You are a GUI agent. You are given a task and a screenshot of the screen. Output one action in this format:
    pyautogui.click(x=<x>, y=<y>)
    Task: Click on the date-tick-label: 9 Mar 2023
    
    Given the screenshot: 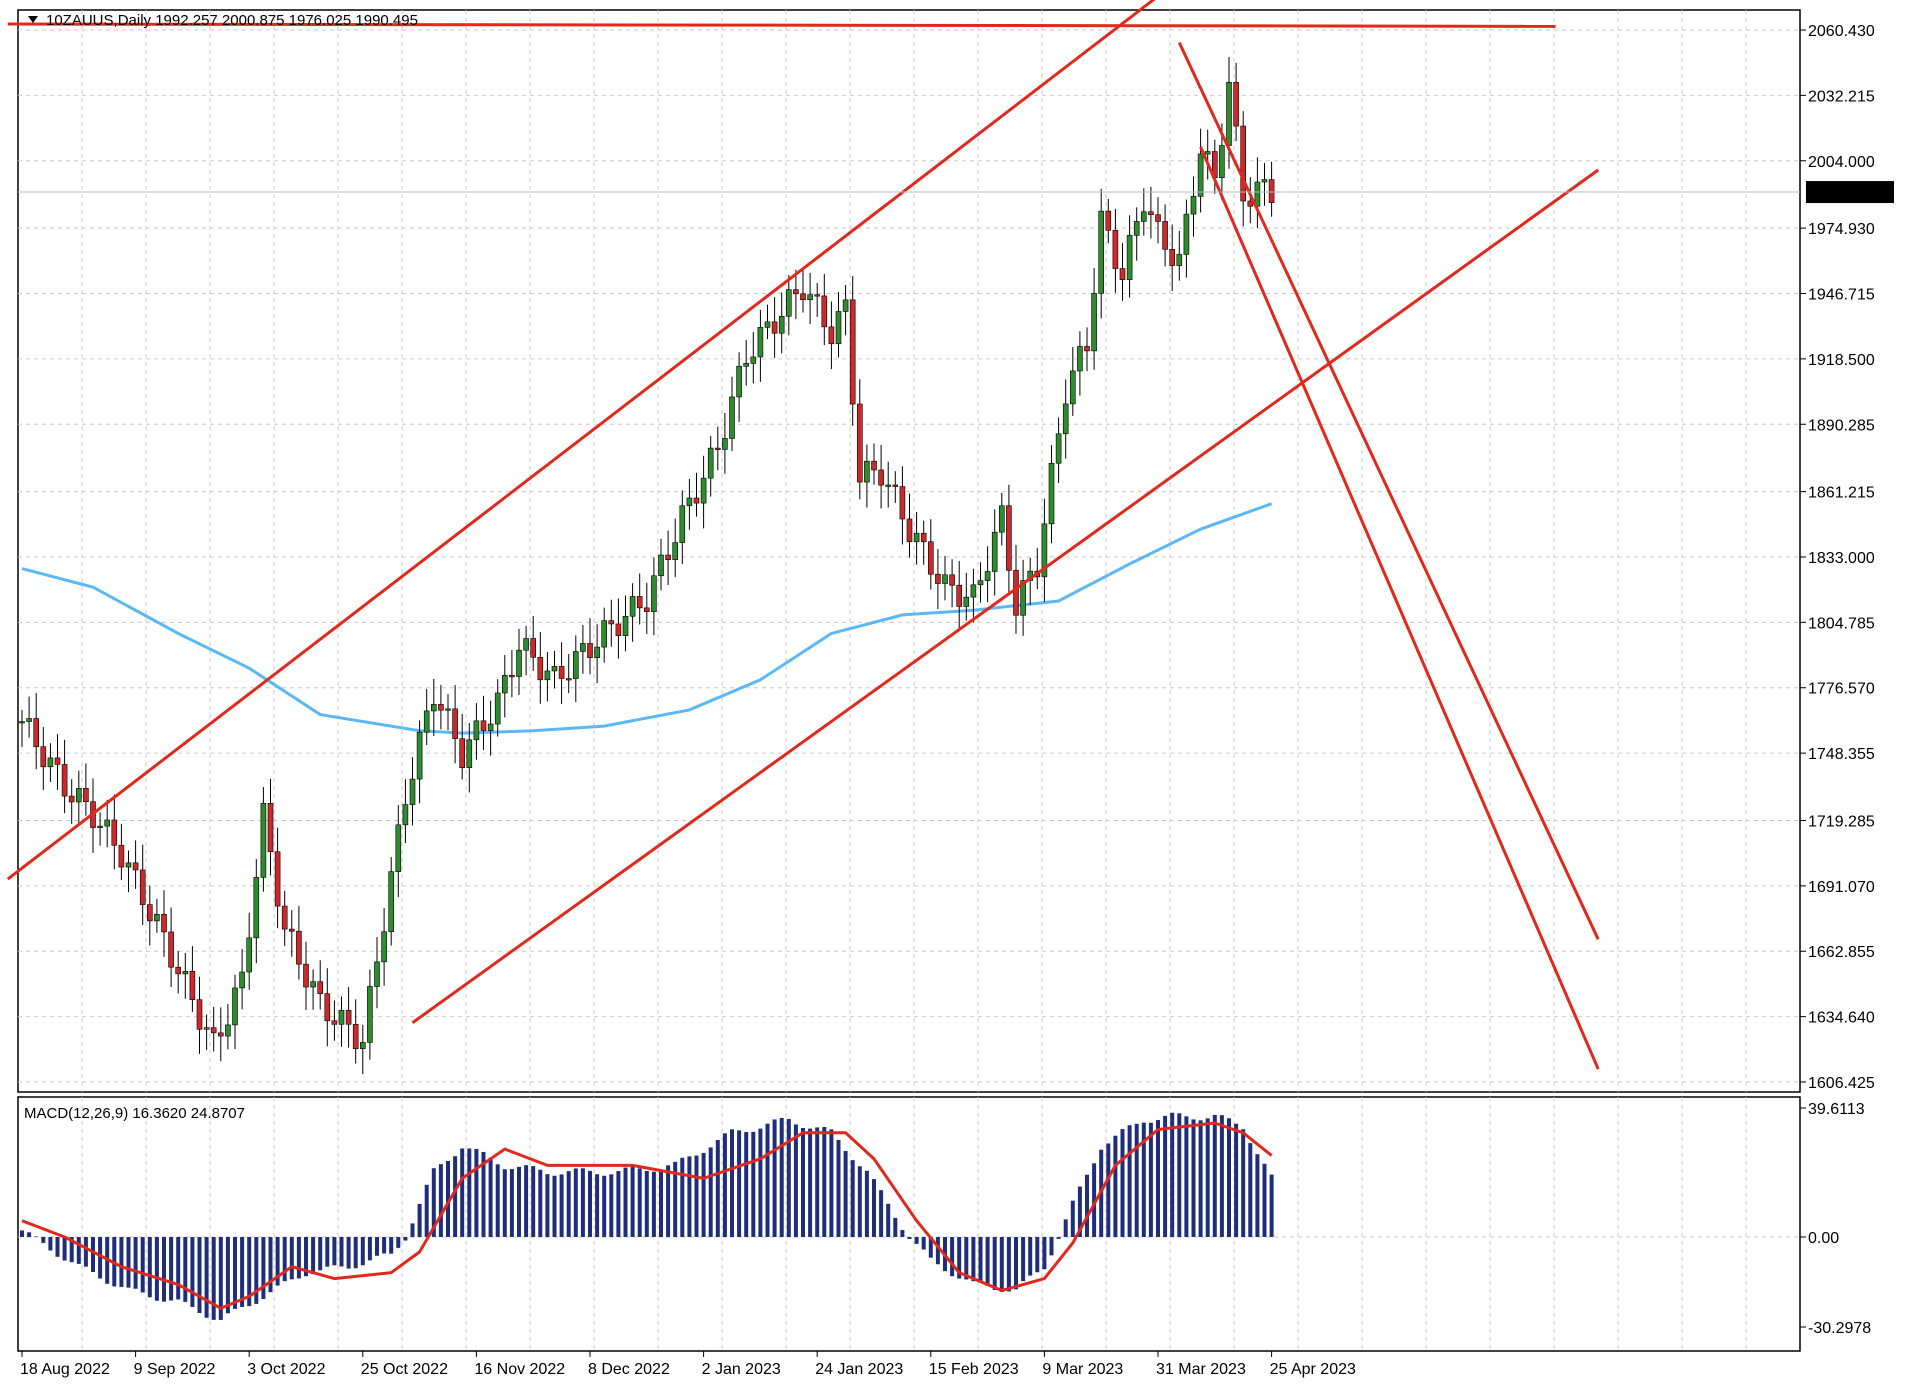 What is the action you would take?
    pyautogui.click(x=1082, y=1369)
    